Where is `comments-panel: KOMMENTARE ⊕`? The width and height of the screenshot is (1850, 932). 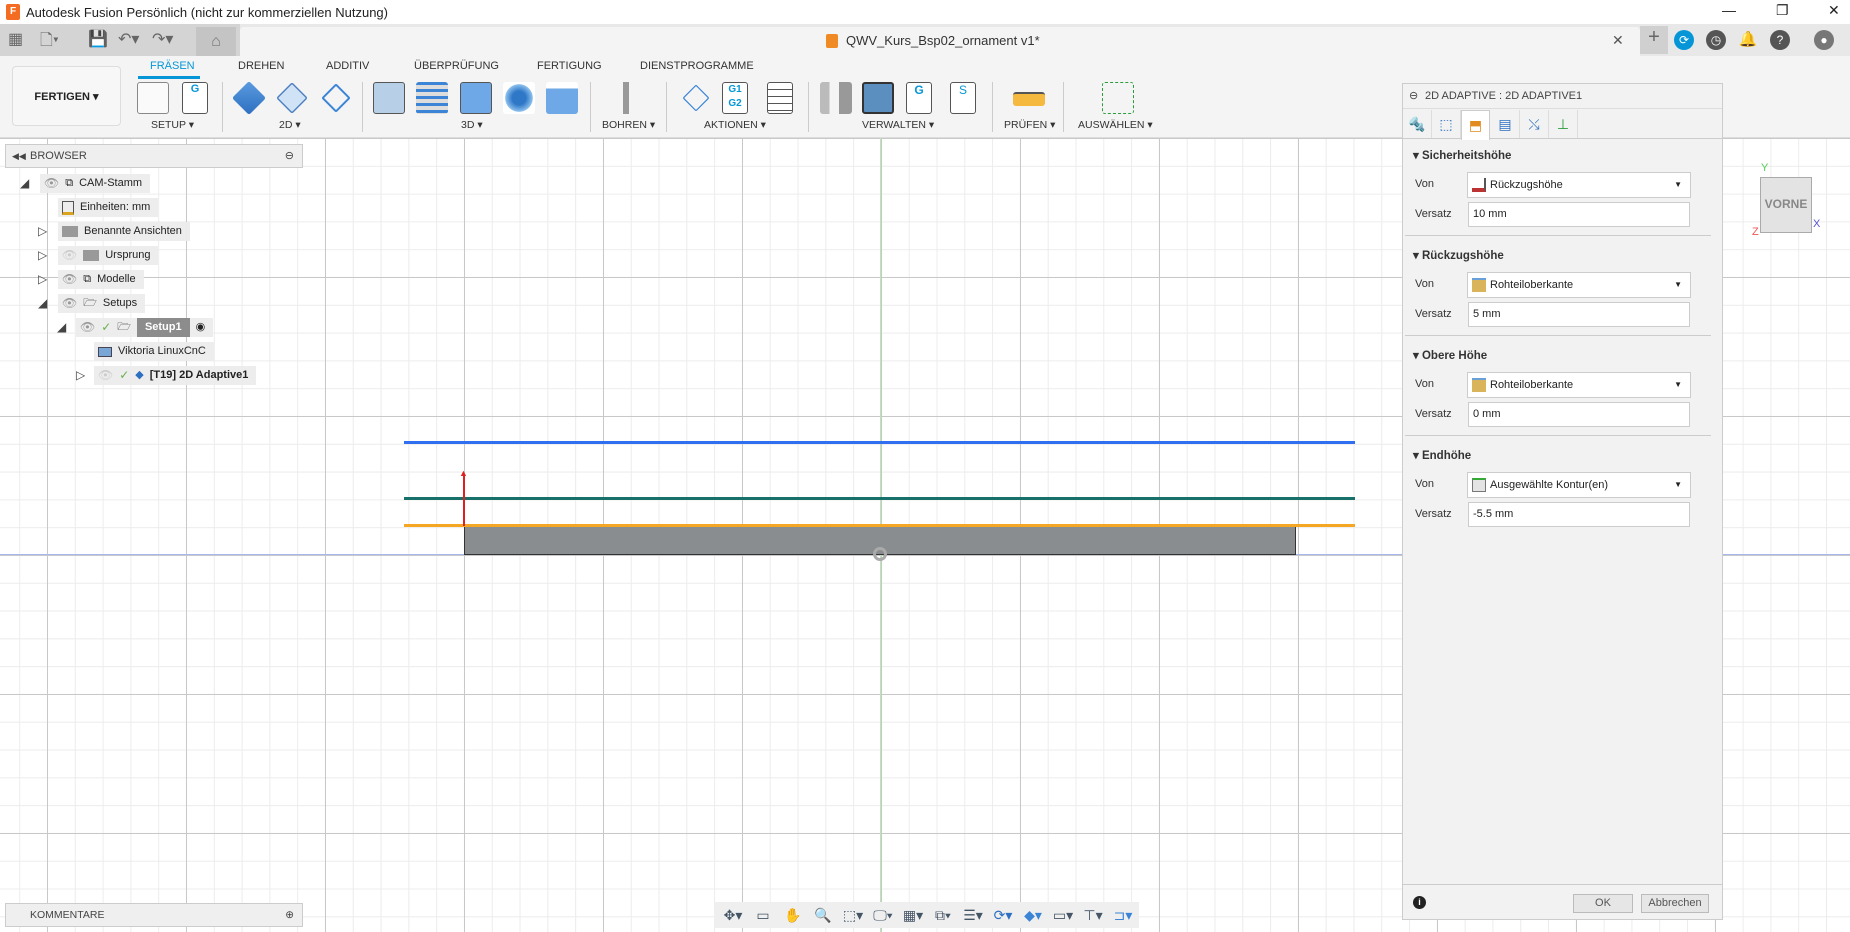
comments-panel: KOMMENTARE ⊕ is located at coordinates (154, 915).